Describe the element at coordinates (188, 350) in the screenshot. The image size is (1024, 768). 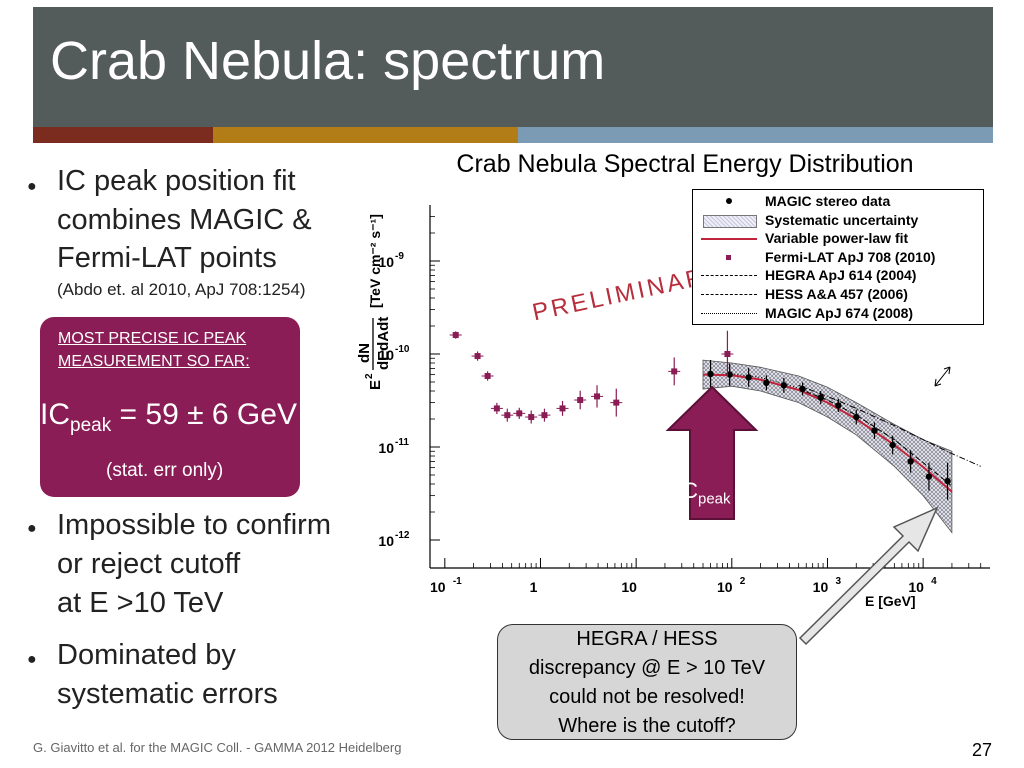
I see `highlight-heading: MOST PRECISE IC PEAK MEASUREMENT SO FAR:` at that location.